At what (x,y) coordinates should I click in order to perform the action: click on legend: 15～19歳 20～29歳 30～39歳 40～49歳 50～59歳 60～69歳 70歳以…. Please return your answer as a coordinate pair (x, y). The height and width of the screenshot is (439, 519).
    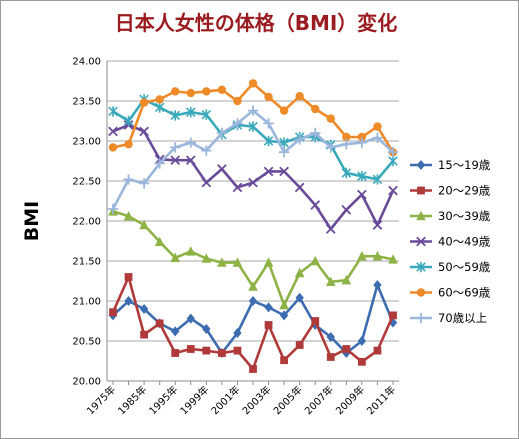
    Looking at the image, I should click on (450, 241).